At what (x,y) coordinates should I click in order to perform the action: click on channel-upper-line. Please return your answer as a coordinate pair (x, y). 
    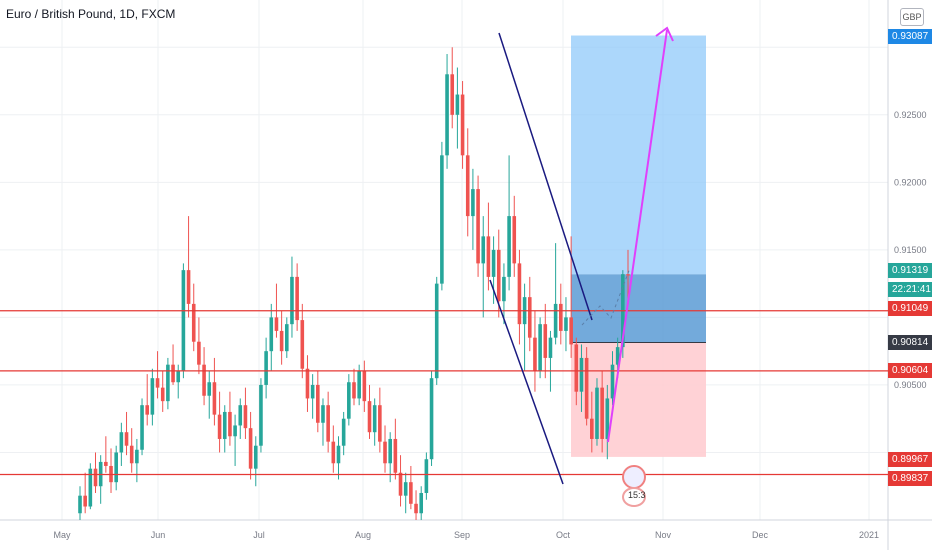
    Looking at the image, I should click on (545, 176).